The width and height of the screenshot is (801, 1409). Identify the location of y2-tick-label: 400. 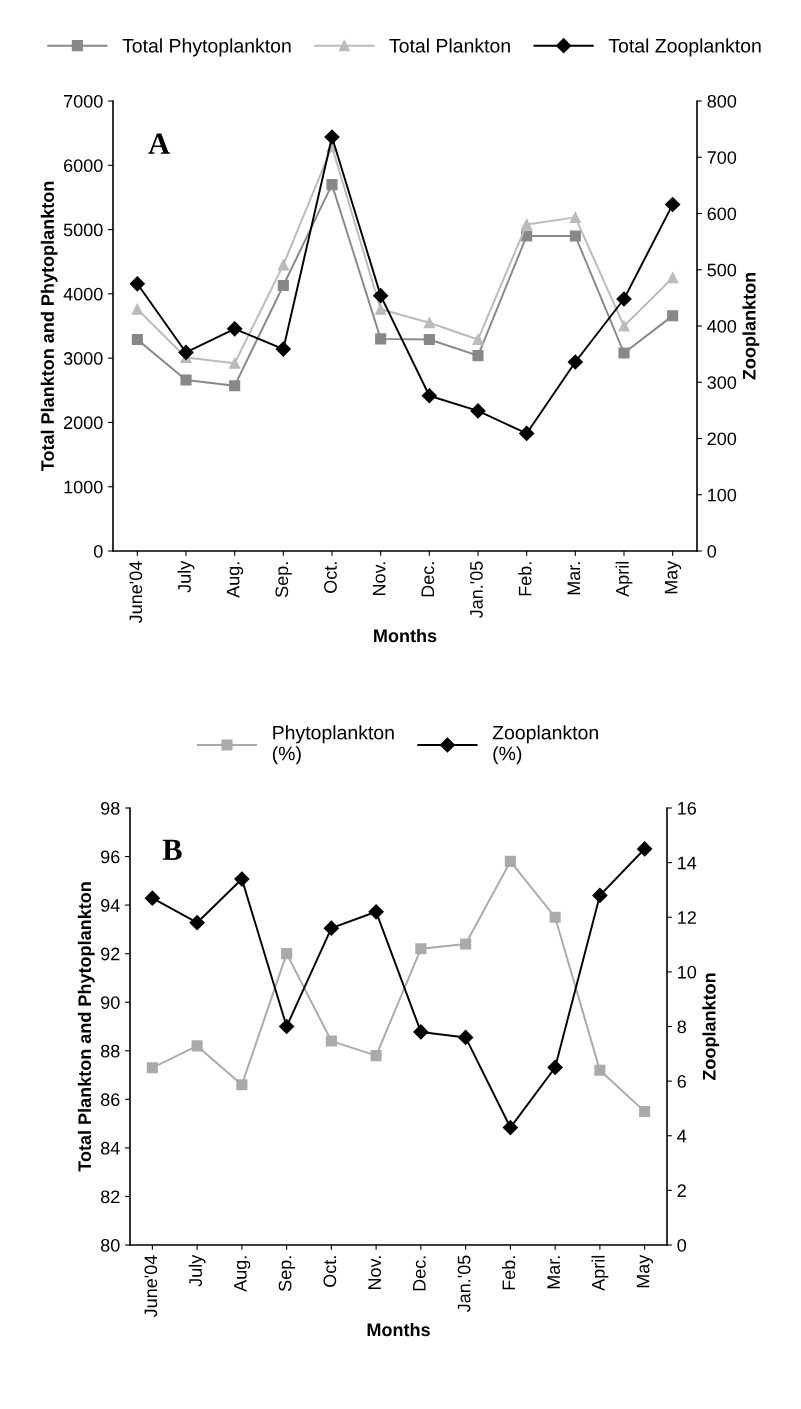
(722, 326).